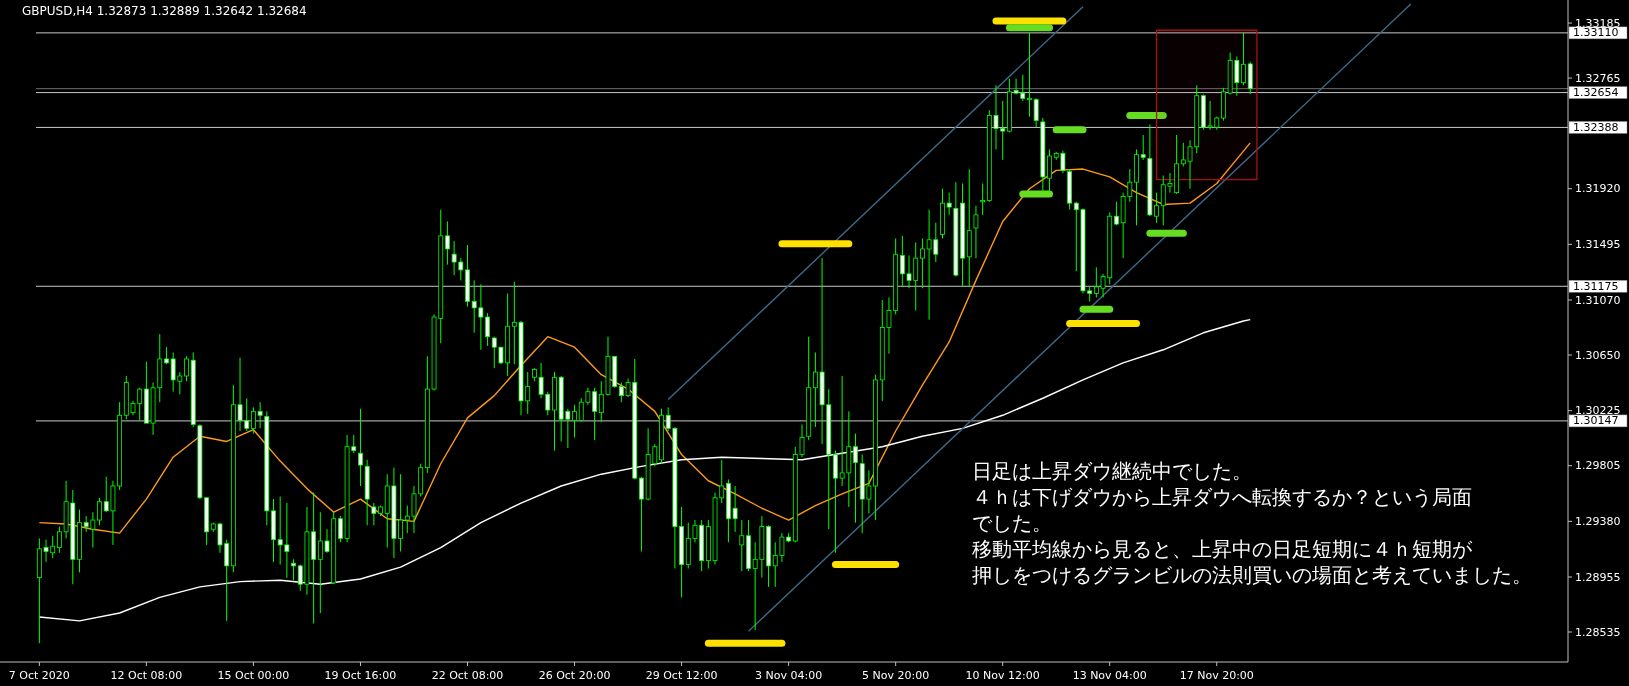  What do you see at coordinates (1112, 471) in the screenshot?
I see `annotation: 日足は上昇ダウ継続中でした。` at bounding box center [1112, 471].